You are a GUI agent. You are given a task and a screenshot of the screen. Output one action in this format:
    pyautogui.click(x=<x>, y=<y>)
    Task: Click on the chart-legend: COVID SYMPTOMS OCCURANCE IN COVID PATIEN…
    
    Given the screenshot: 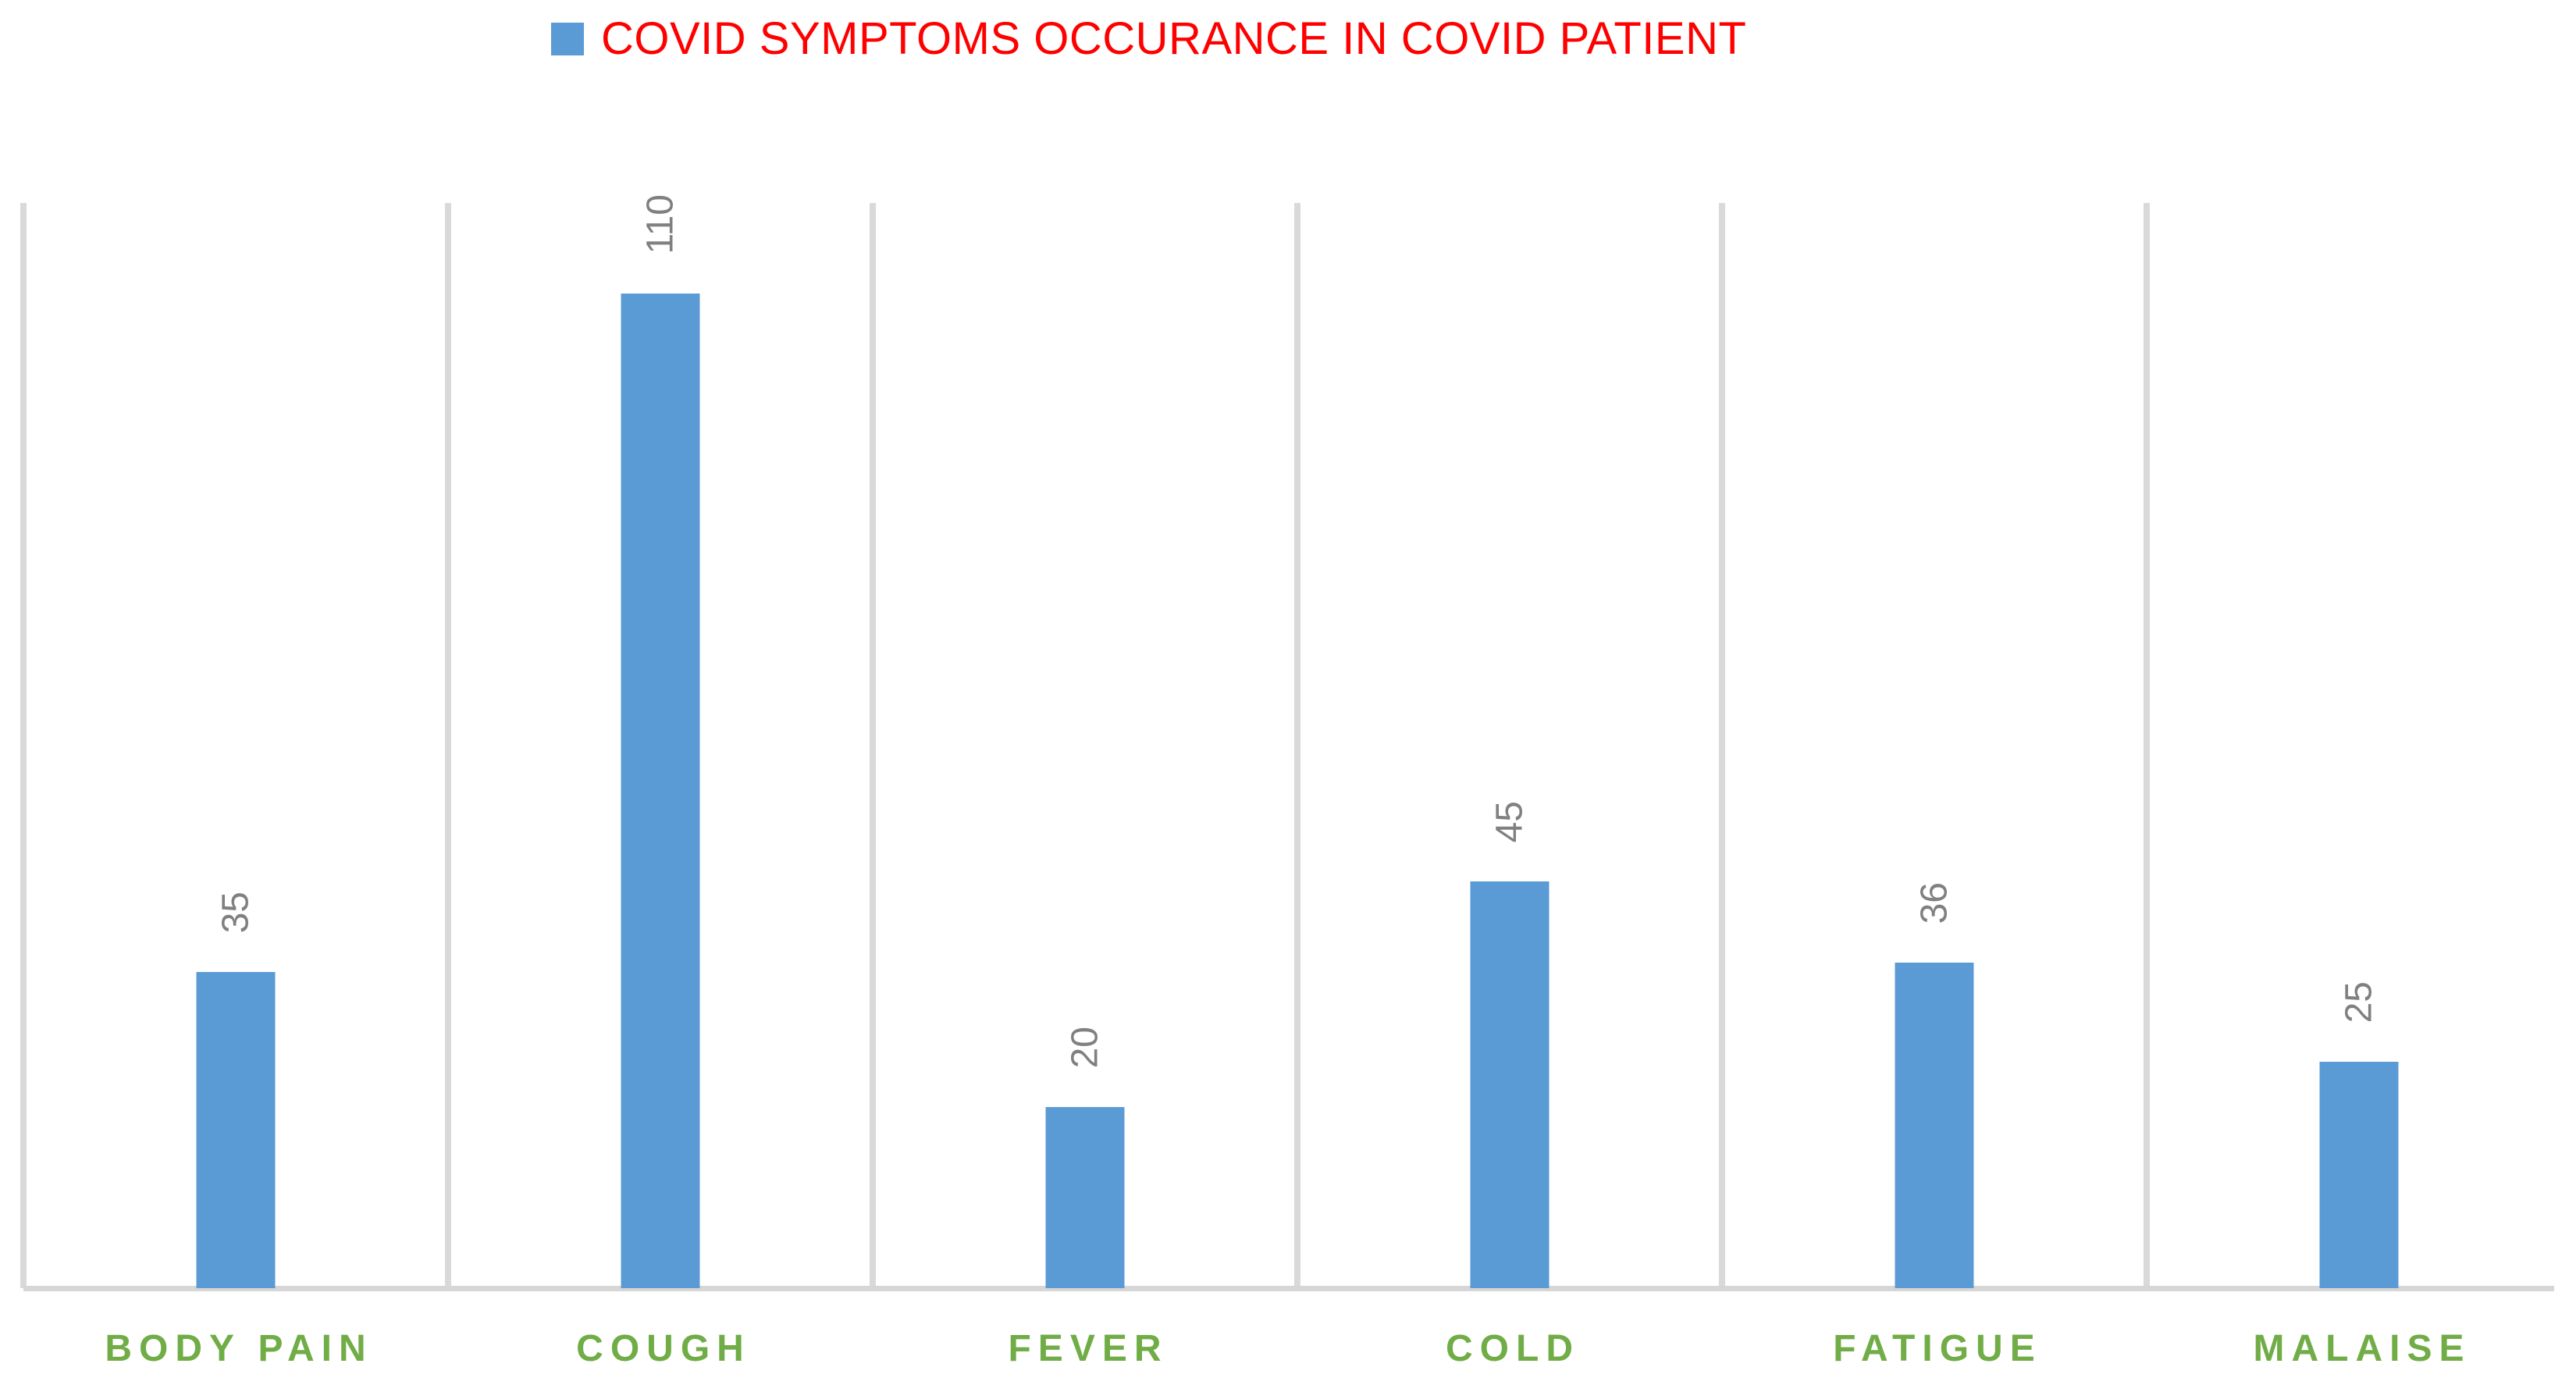 What is the action you would take?
    pyautogui.click(x=1148, y=39)
    